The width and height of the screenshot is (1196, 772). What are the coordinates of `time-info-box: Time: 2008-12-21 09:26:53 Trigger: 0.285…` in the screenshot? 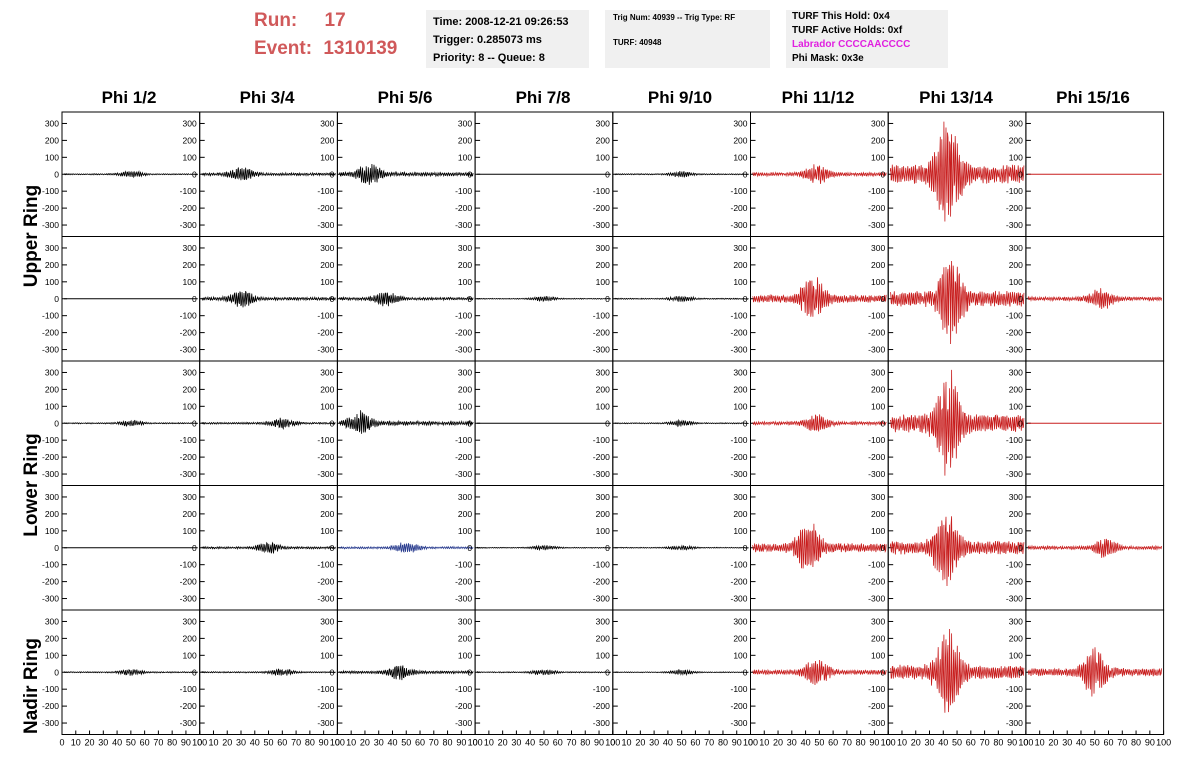 It's located at (507, 39).